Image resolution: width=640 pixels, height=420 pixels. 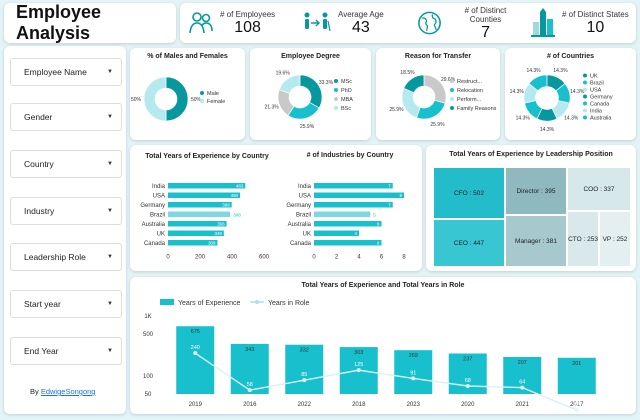 What do you see at coordinates (41, 351) in the screenshot?
I see `filter-label: End Year` at bounding box center [41, 351].